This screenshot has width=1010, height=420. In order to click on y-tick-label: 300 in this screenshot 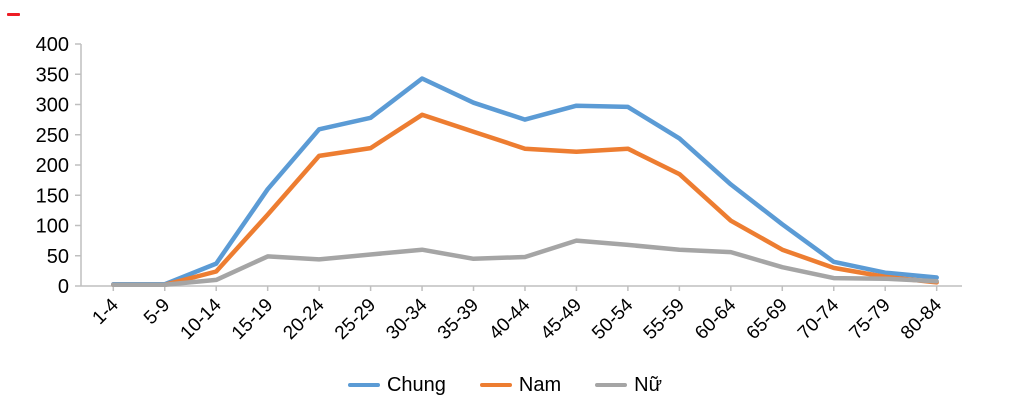, I will do `click(52, 106)`.